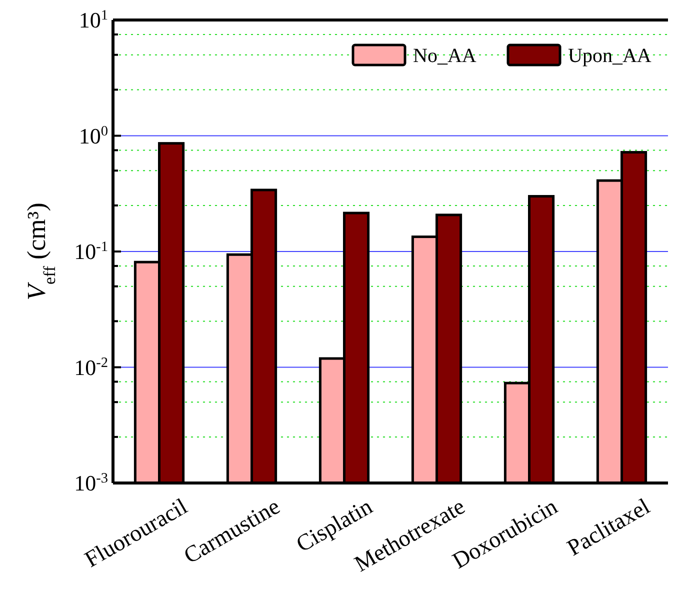 The width and height of the screenshot is (673, 590). I want to click on y-tick-label: 10$^{0}$, so click(93, 135).